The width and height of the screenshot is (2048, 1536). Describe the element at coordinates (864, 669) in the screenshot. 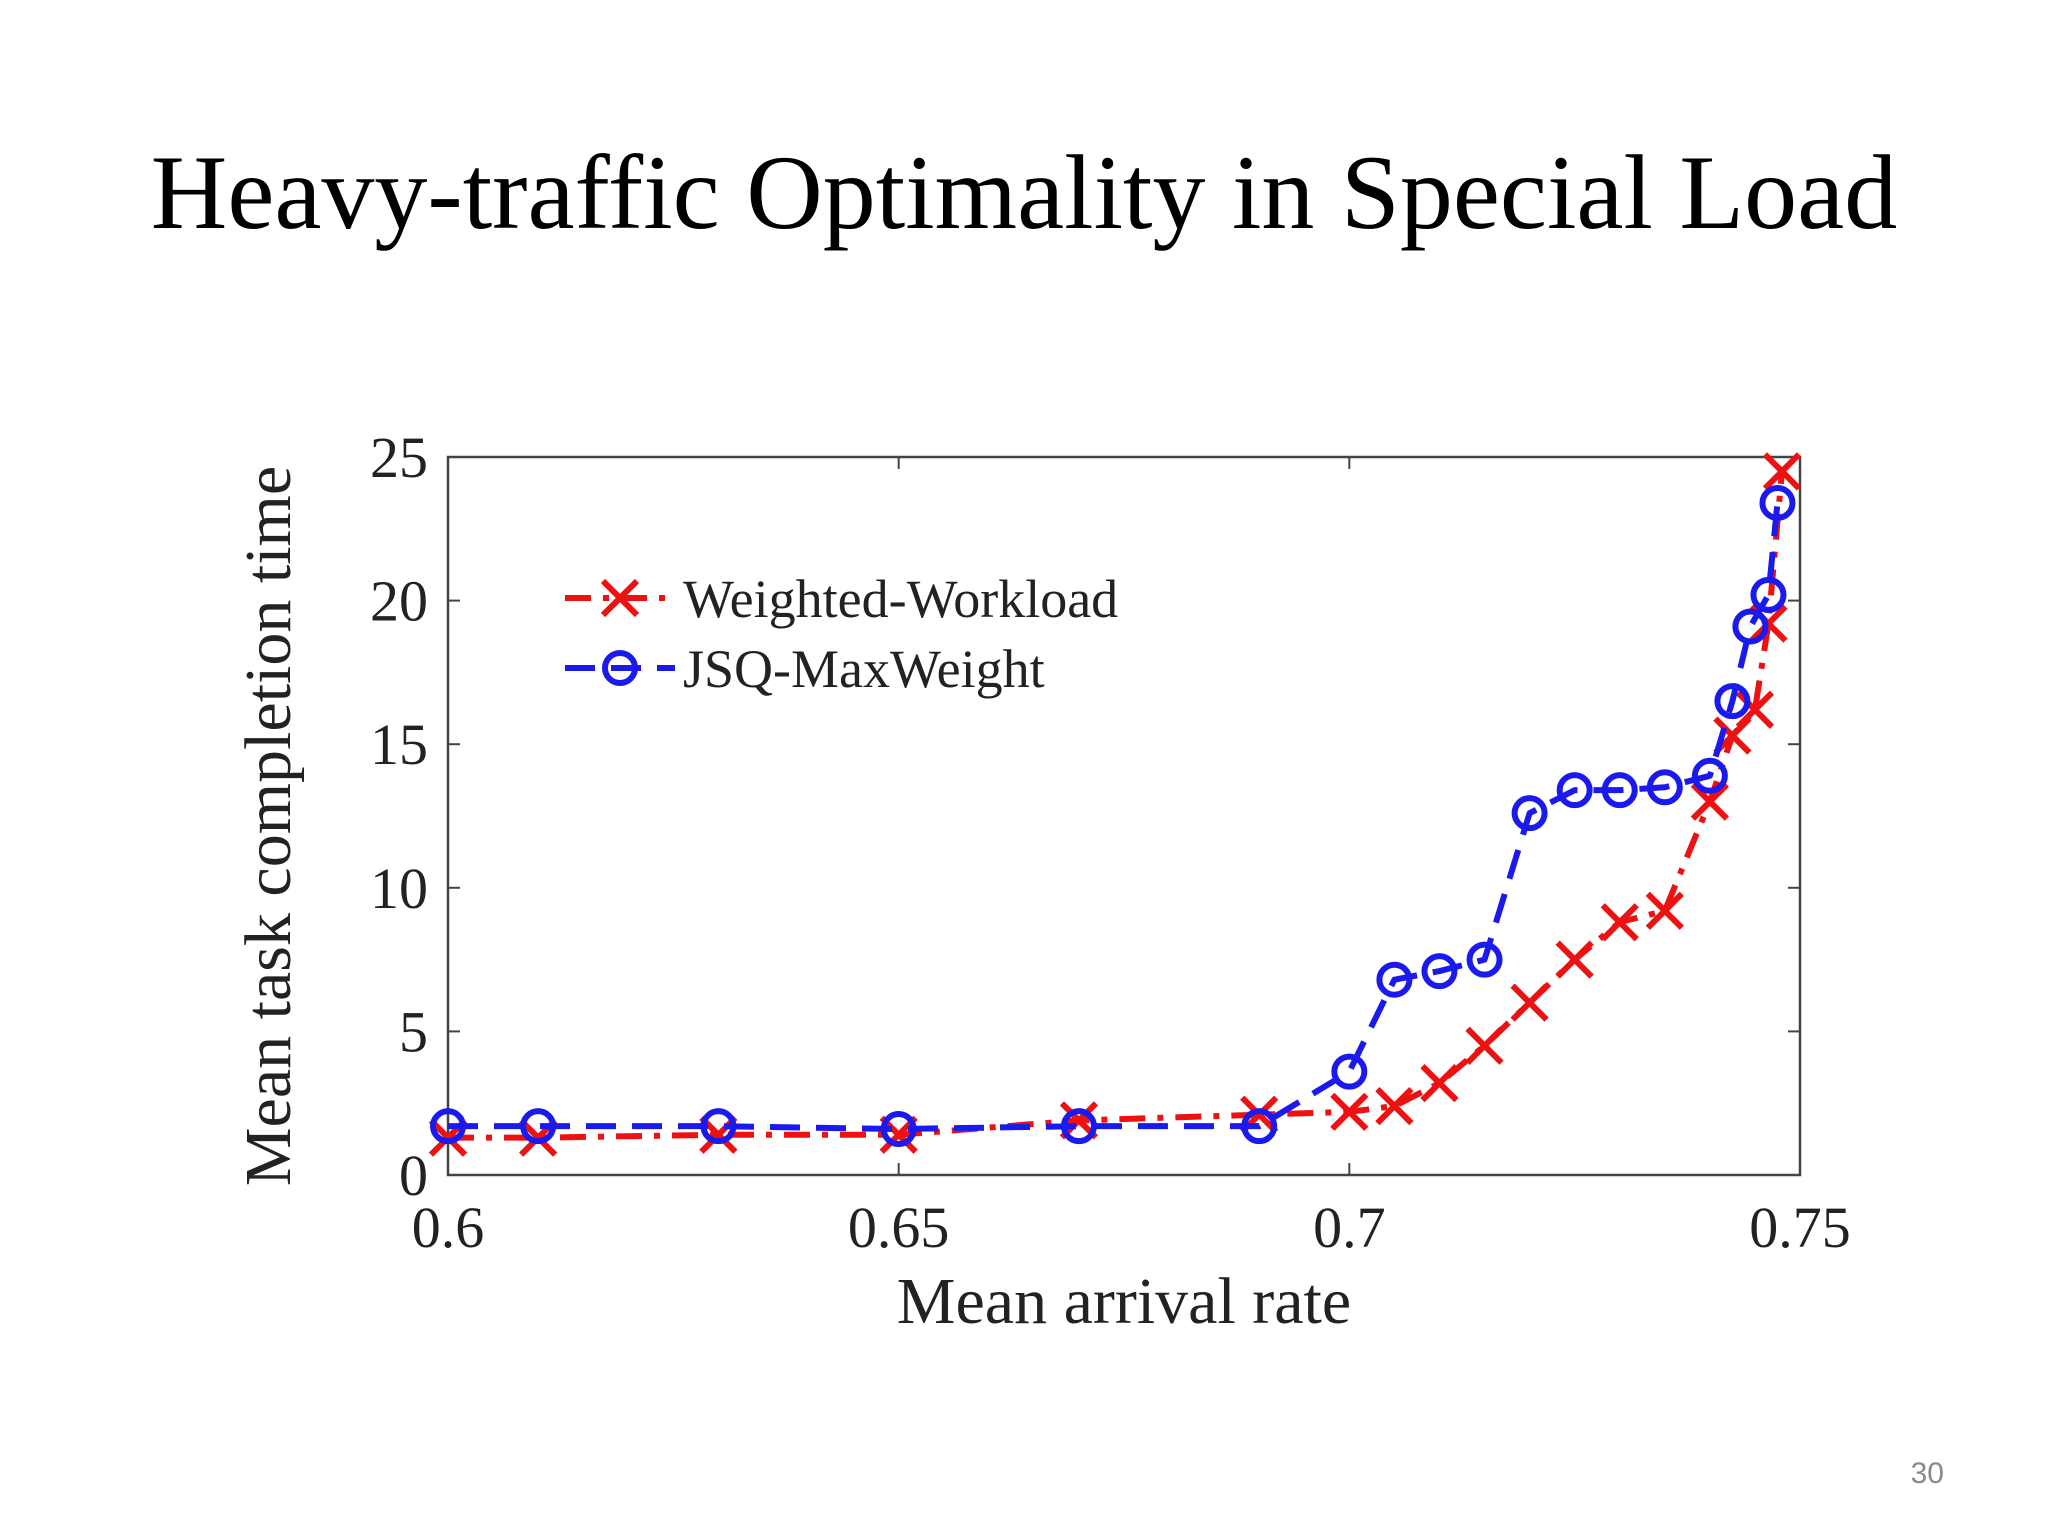

I see `legend-label: JSQ-MaxWeight` at that location.